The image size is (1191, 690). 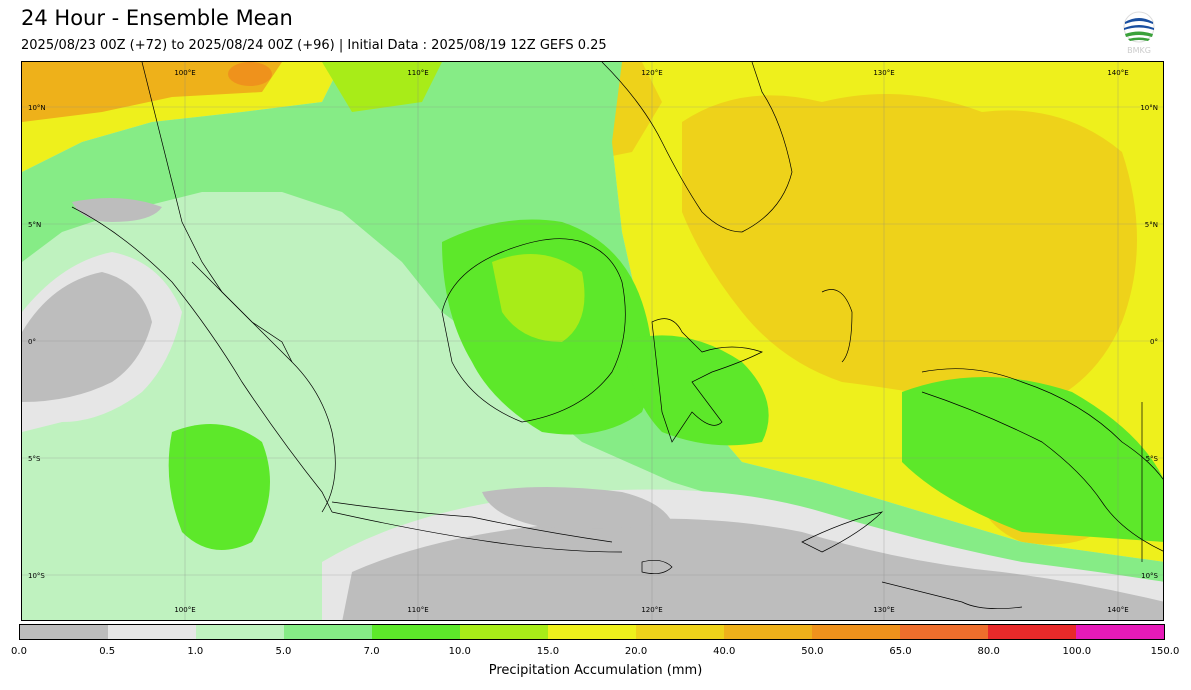 I want to click on colorbar-tick-label: 40.0, so click(x=724, y=651).